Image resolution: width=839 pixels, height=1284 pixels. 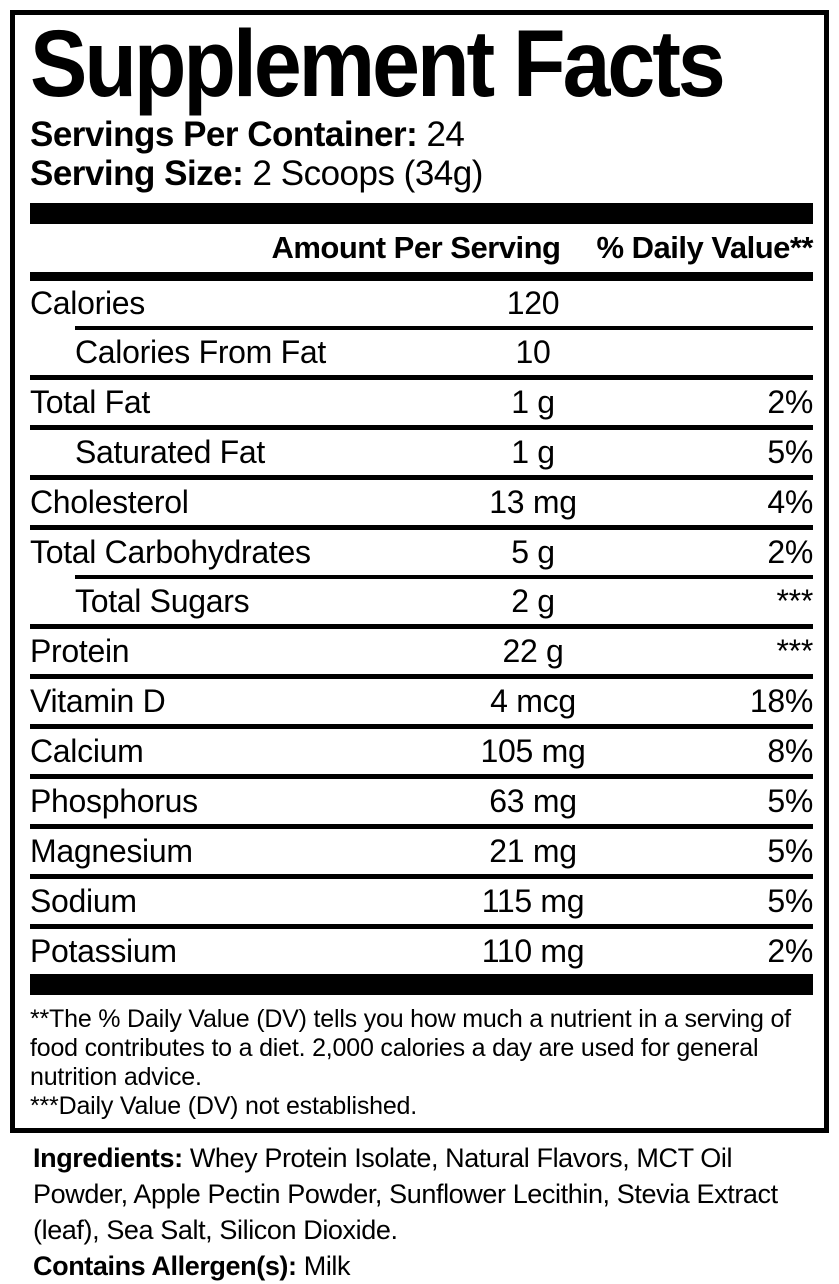 I want to click on nutrient-name: Calories, so click(x=87, y=303).